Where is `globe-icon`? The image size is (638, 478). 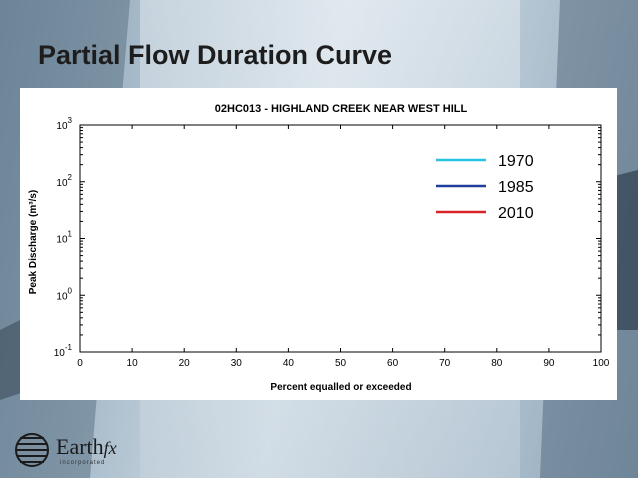 globe-icon is located at coordinates (32, 450).